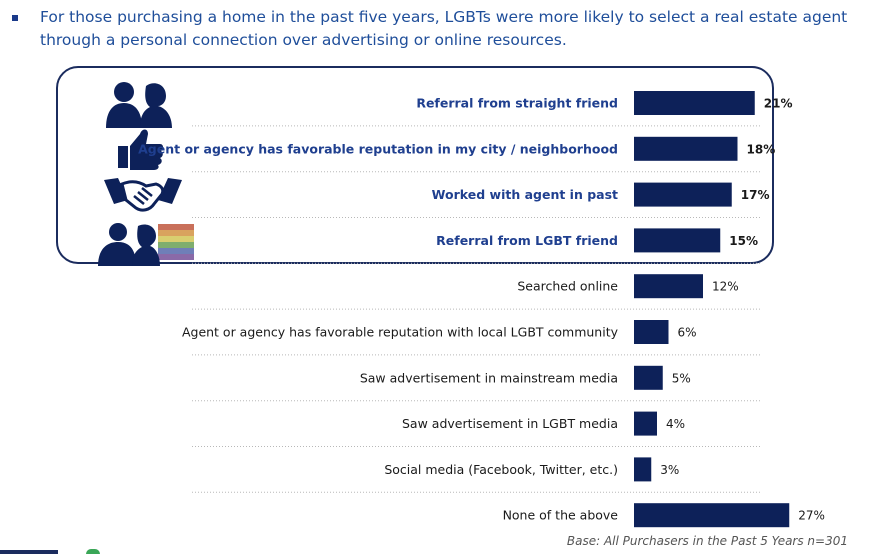 The image size is (870, 554). I want to click on footer-strip, so click(29, 552).